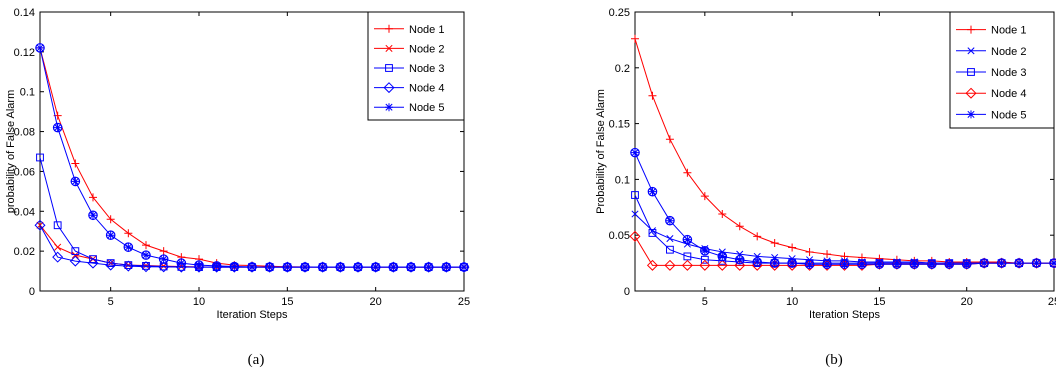 Image resolution: width=1056 pixels, height=371 pixels. I want to click on x-tick-label: 20, so click(967, 302).